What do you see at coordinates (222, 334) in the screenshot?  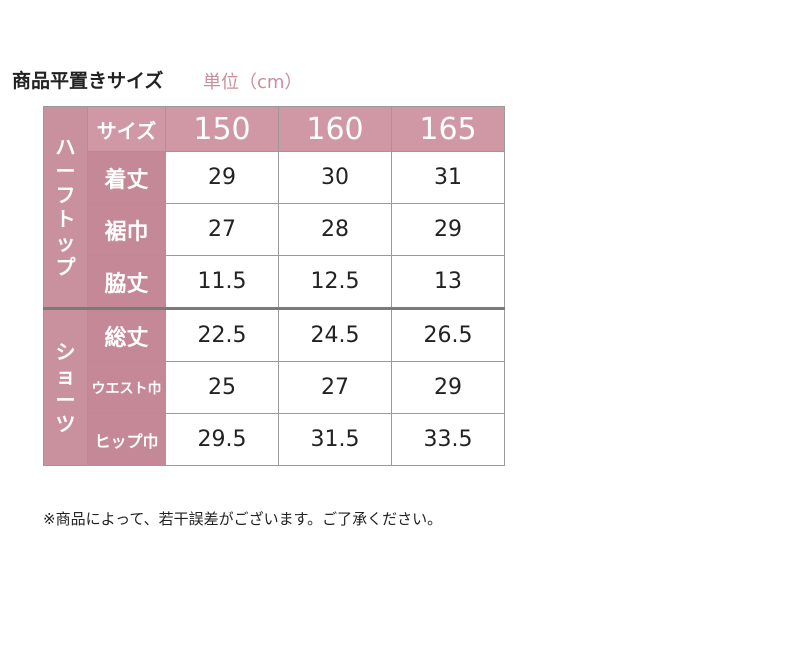 I see `table-cell: 22.5` at bounding box center [222, 334].